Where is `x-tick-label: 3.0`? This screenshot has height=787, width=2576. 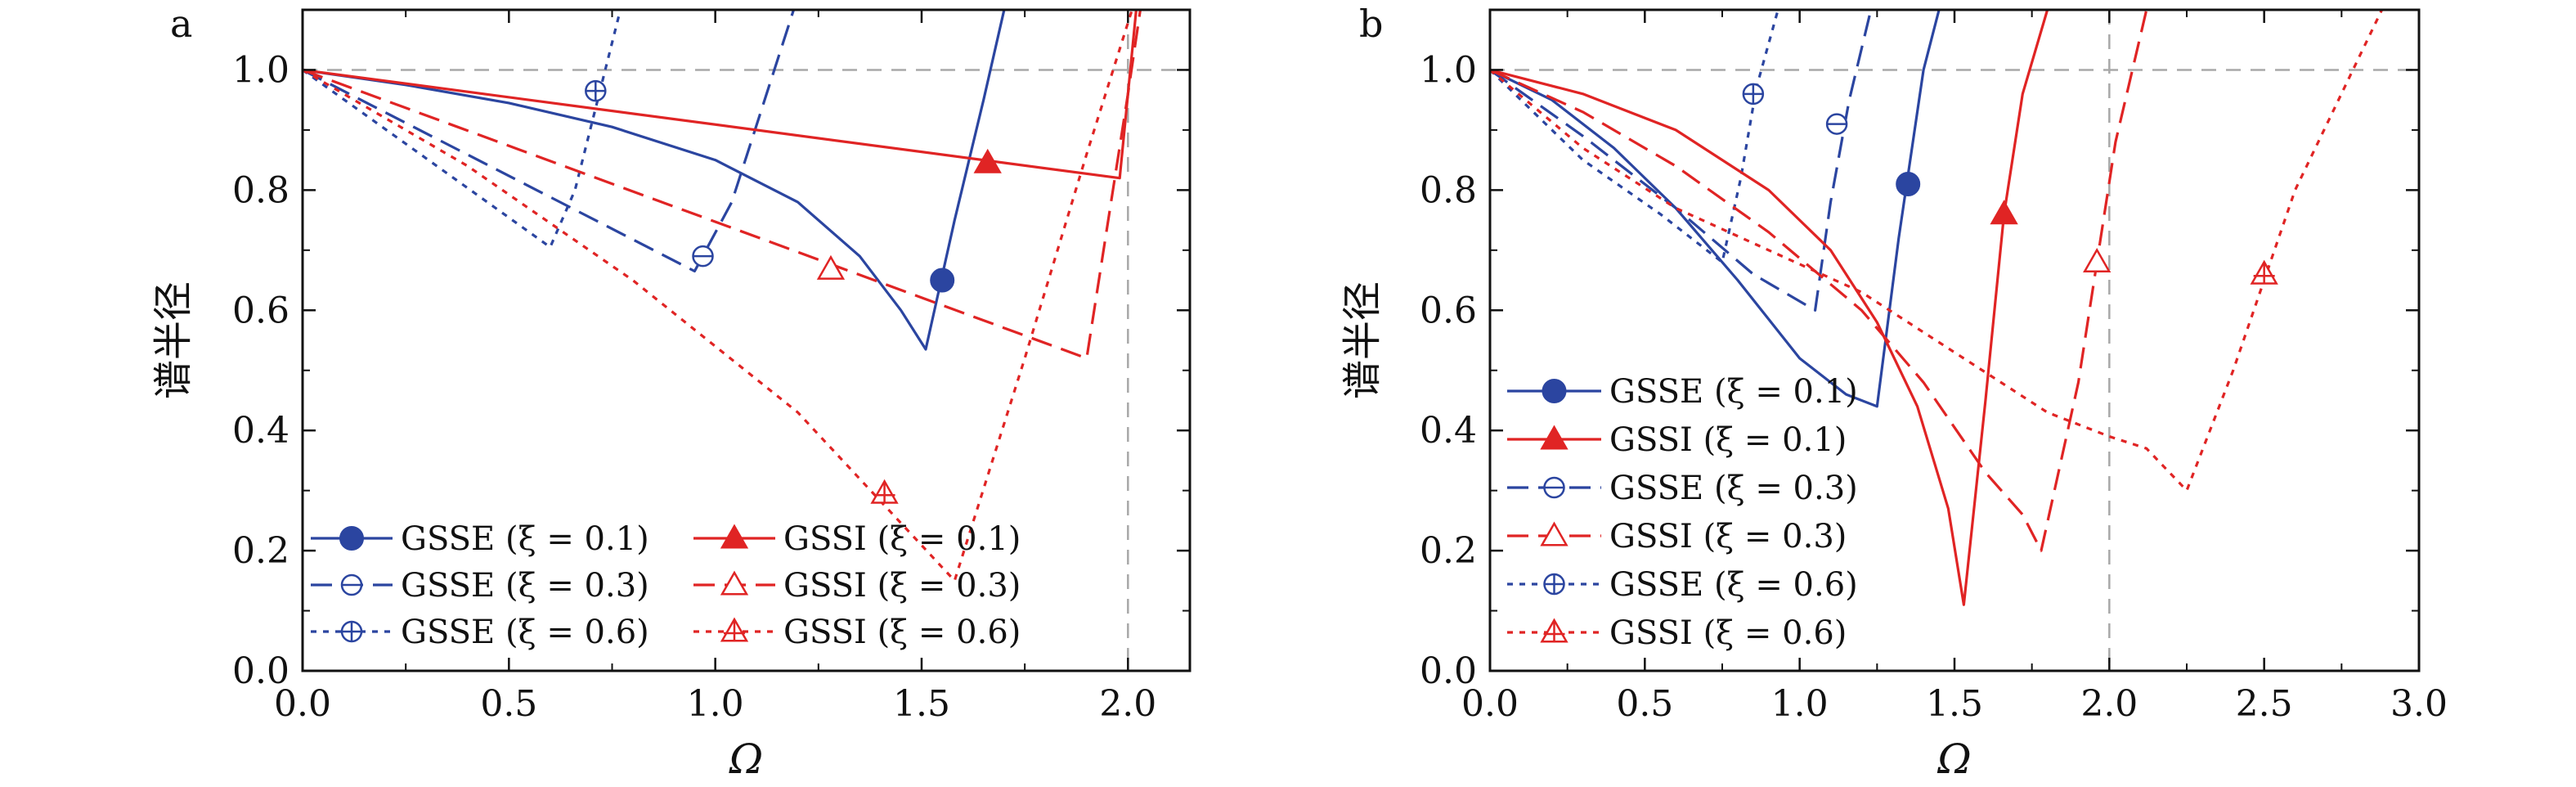
x-tick-label: 3.0 is located at coordinates (2419, 704).